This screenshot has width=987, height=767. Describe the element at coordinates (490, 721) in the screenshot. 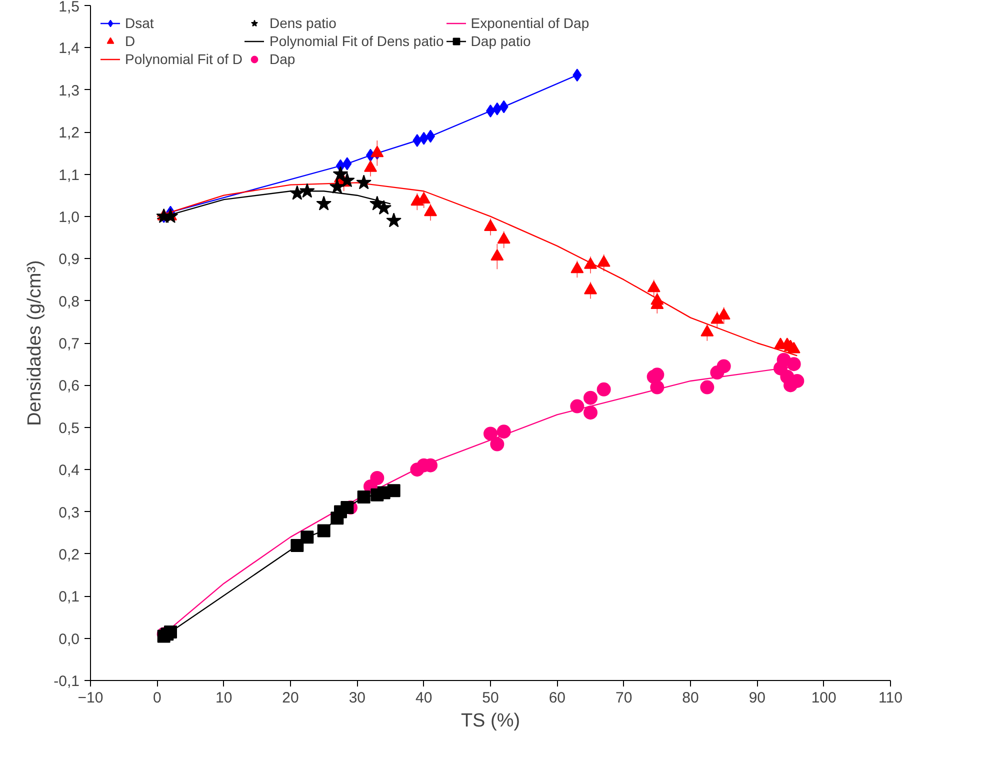

I see `x-axis-title: TS (%)` at that location.